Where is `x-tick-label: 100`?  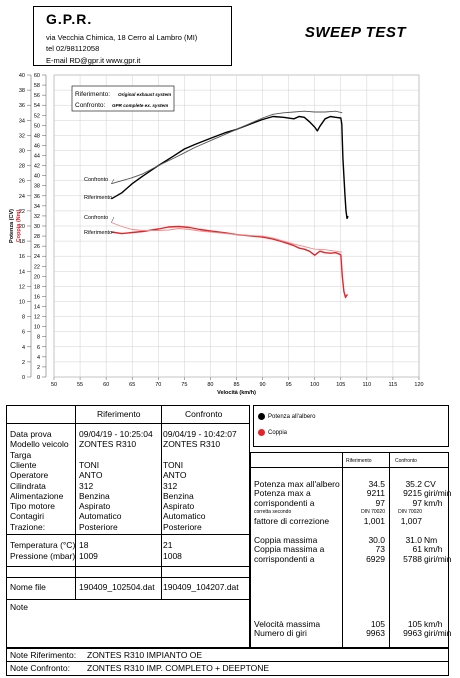
x-tick-label: 100 is located at coordinates (314, 385).